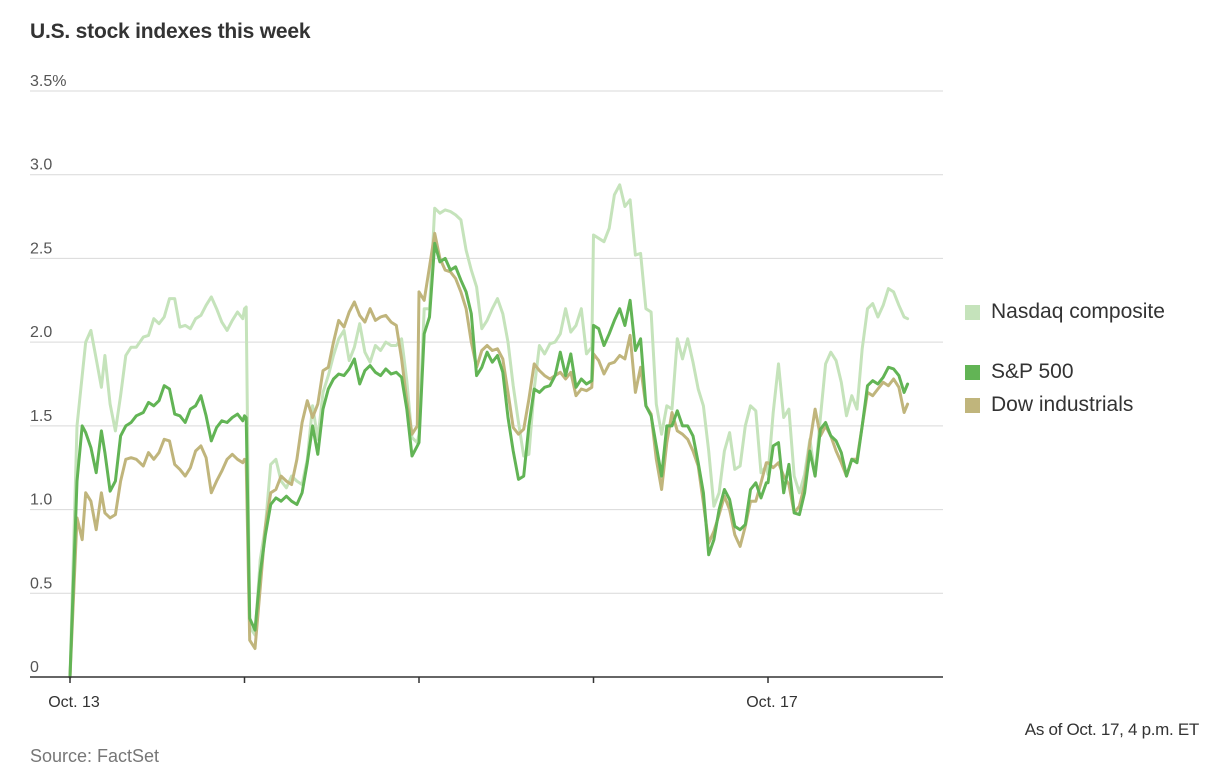 This screenshot has height=782, width=1224. Describe the element at coordinates (41, 500) in the screenshot. I see `y-tick-label: 1.0` at that location.